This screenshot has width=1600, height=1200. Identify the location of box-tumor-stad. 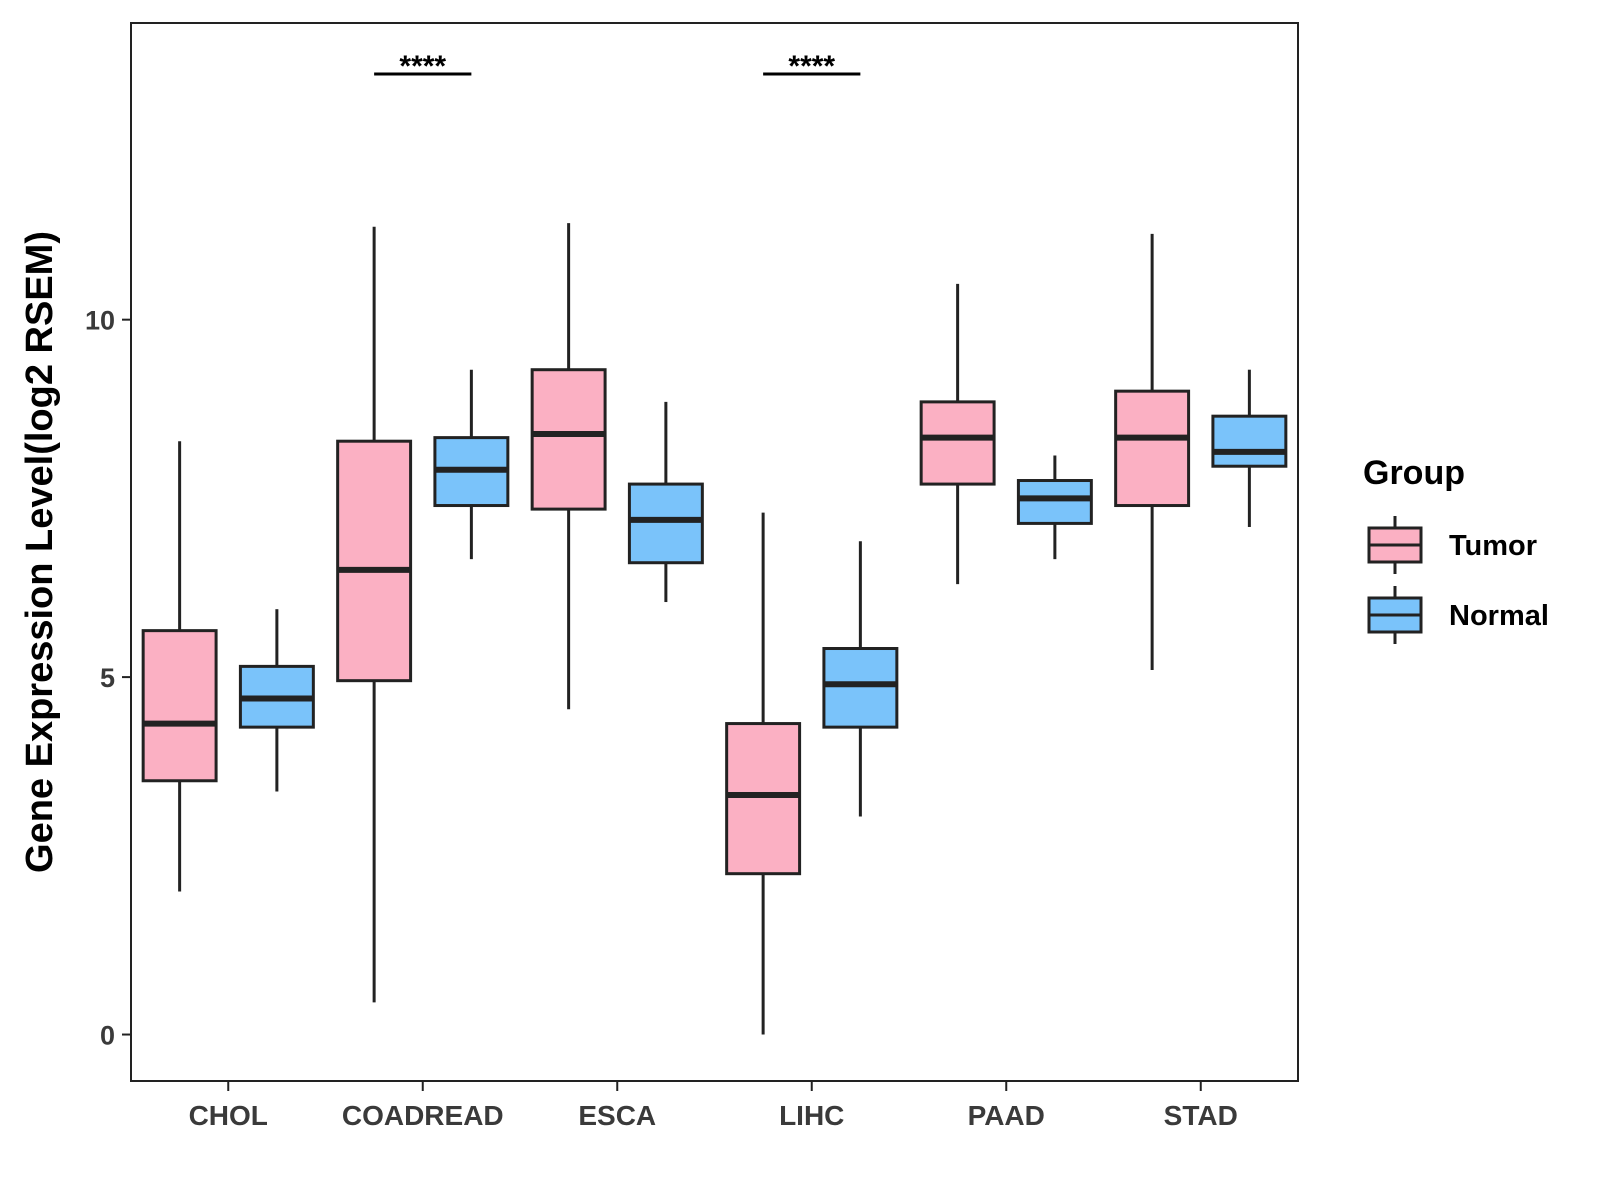
(1152, 451).